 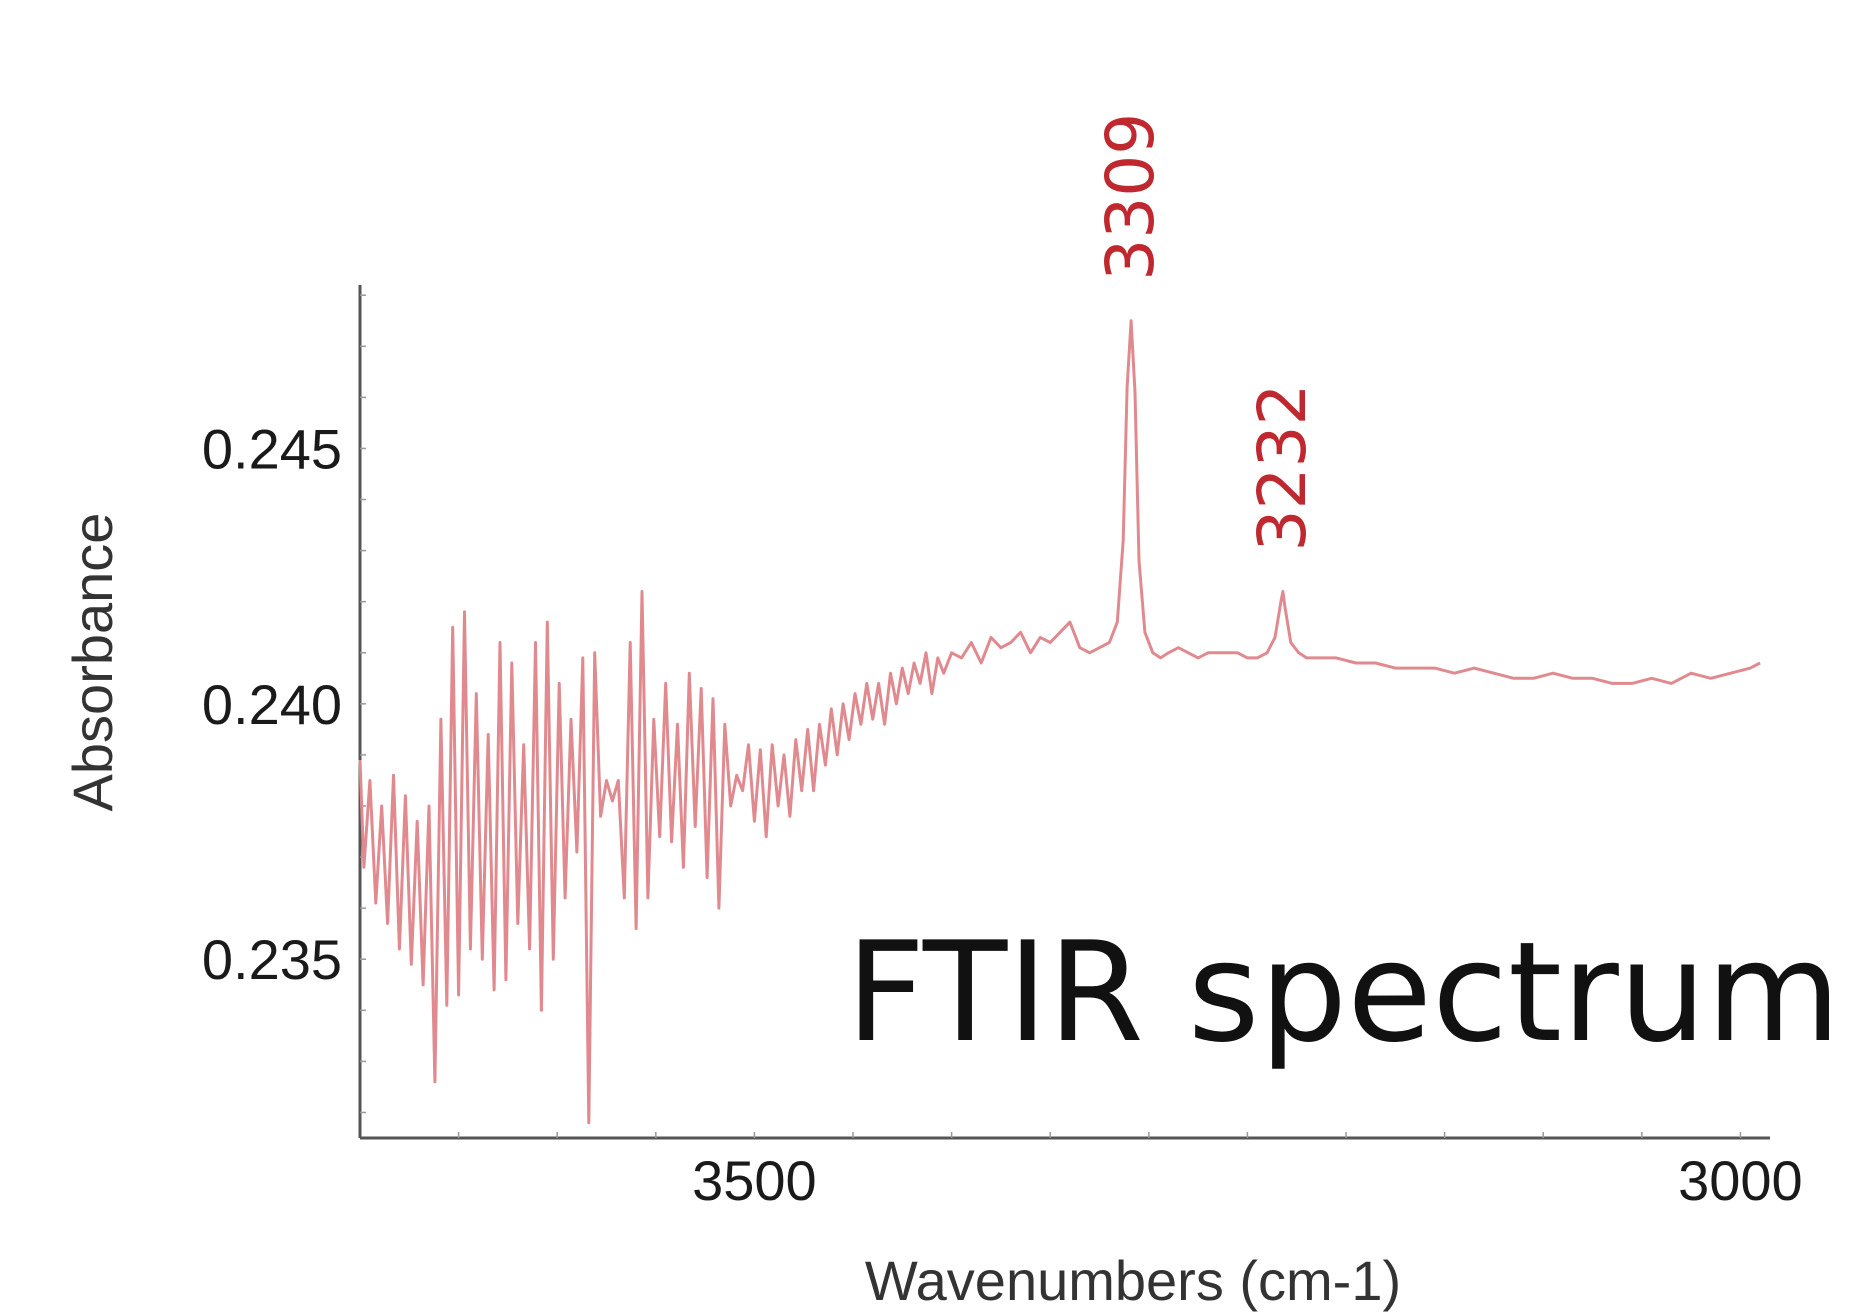 I want to click on peak-annotations: 3309 3232, so click(x=1206, y=332).